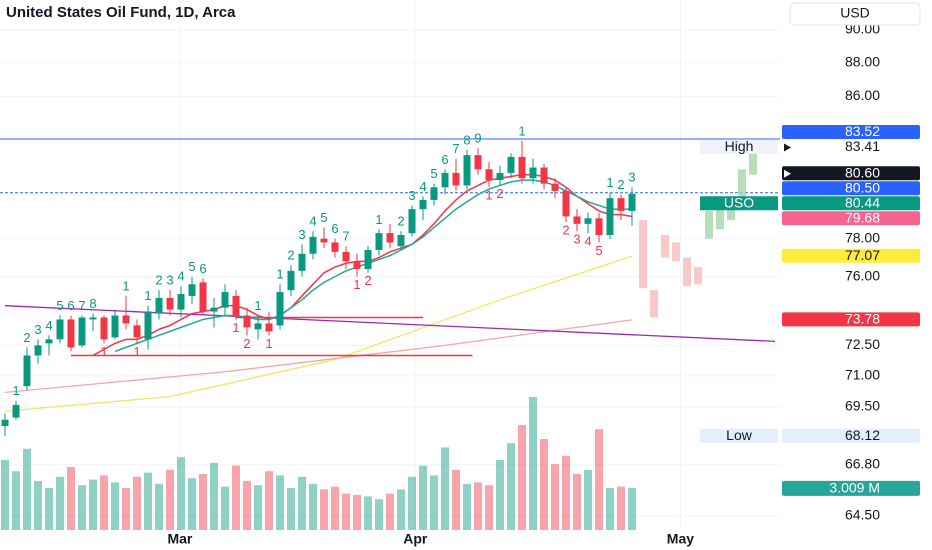  What do you see at coordinates (862, 172) in the screenshot?
I see `price-tag-label: 80.60` at bounding box center [862, 172].